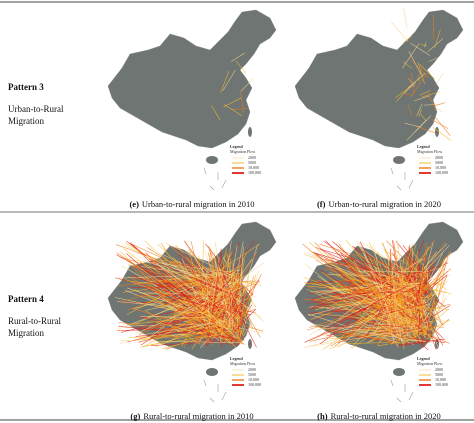  I want to click on panel-label: (f), so click(321, 204).